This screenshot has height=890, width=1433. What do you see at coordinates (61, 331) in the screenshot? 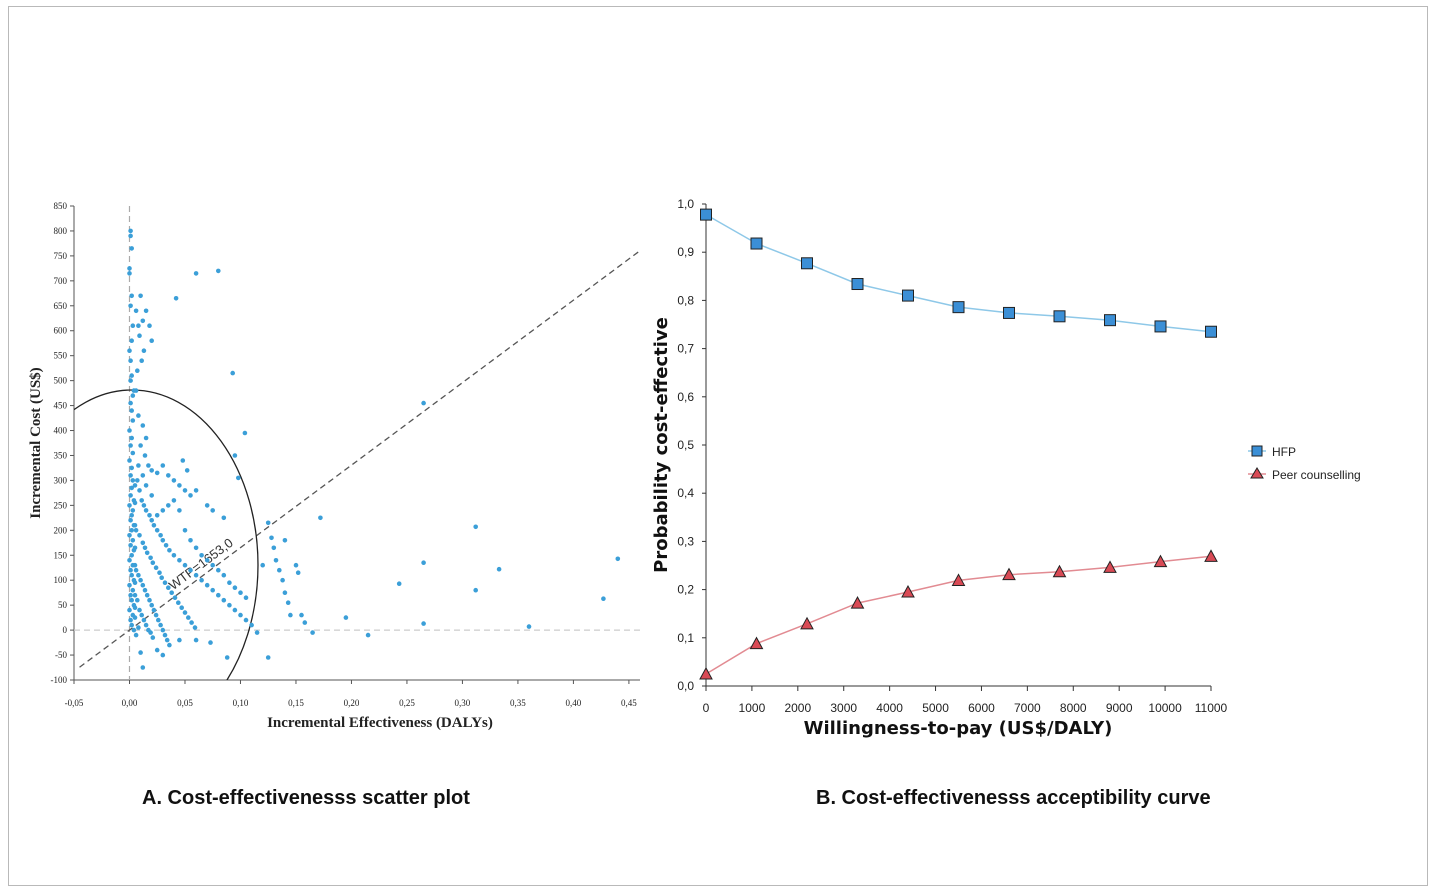
I see `scatter-y-tick-label: 600` at bounding box center [61, 331].